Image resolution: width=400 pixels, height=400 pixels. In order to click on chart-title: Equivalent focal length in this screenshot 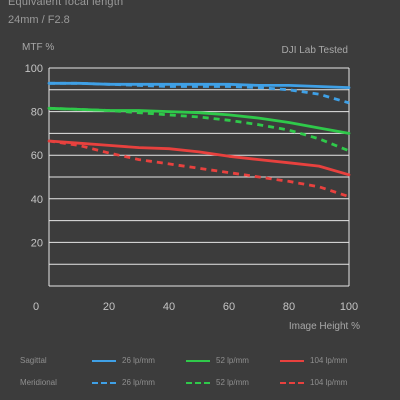, I will do `click(66, 4)`.